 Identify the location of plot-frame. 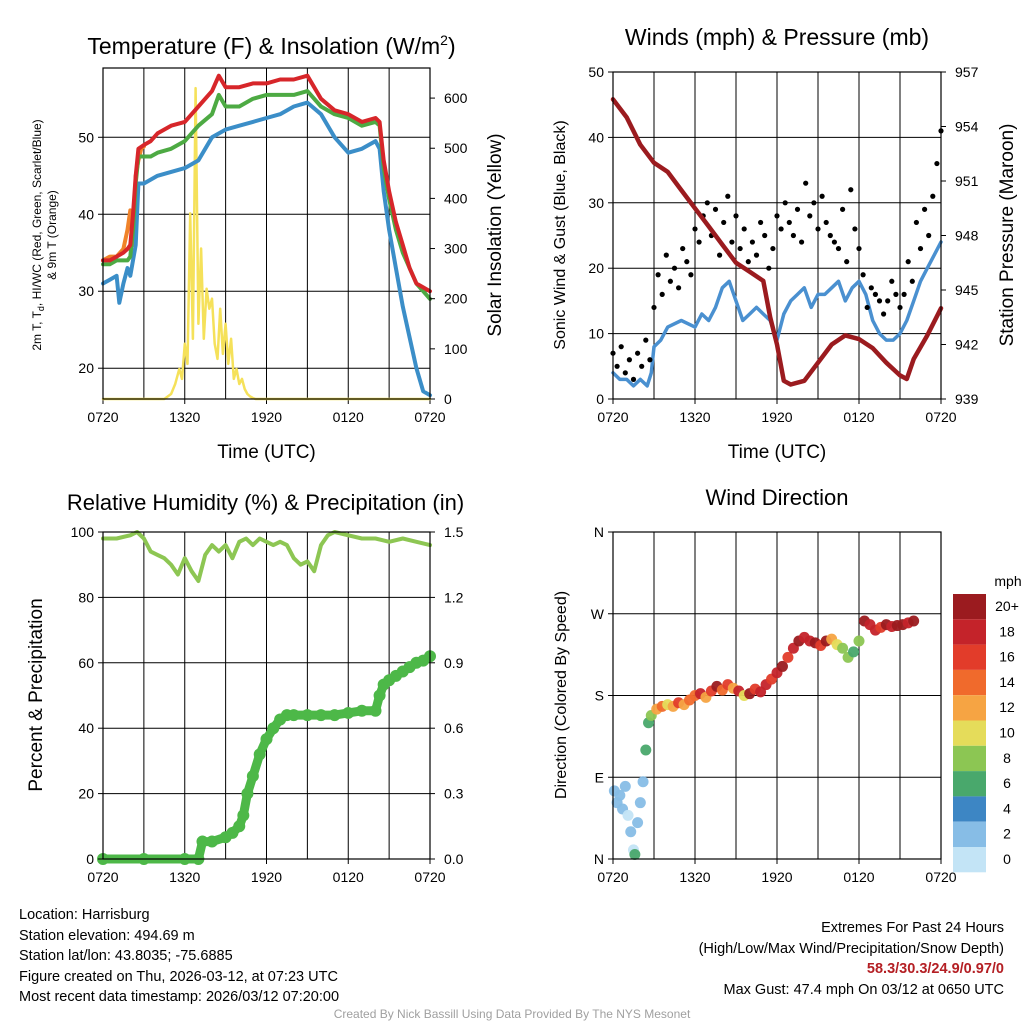
(266, 233).